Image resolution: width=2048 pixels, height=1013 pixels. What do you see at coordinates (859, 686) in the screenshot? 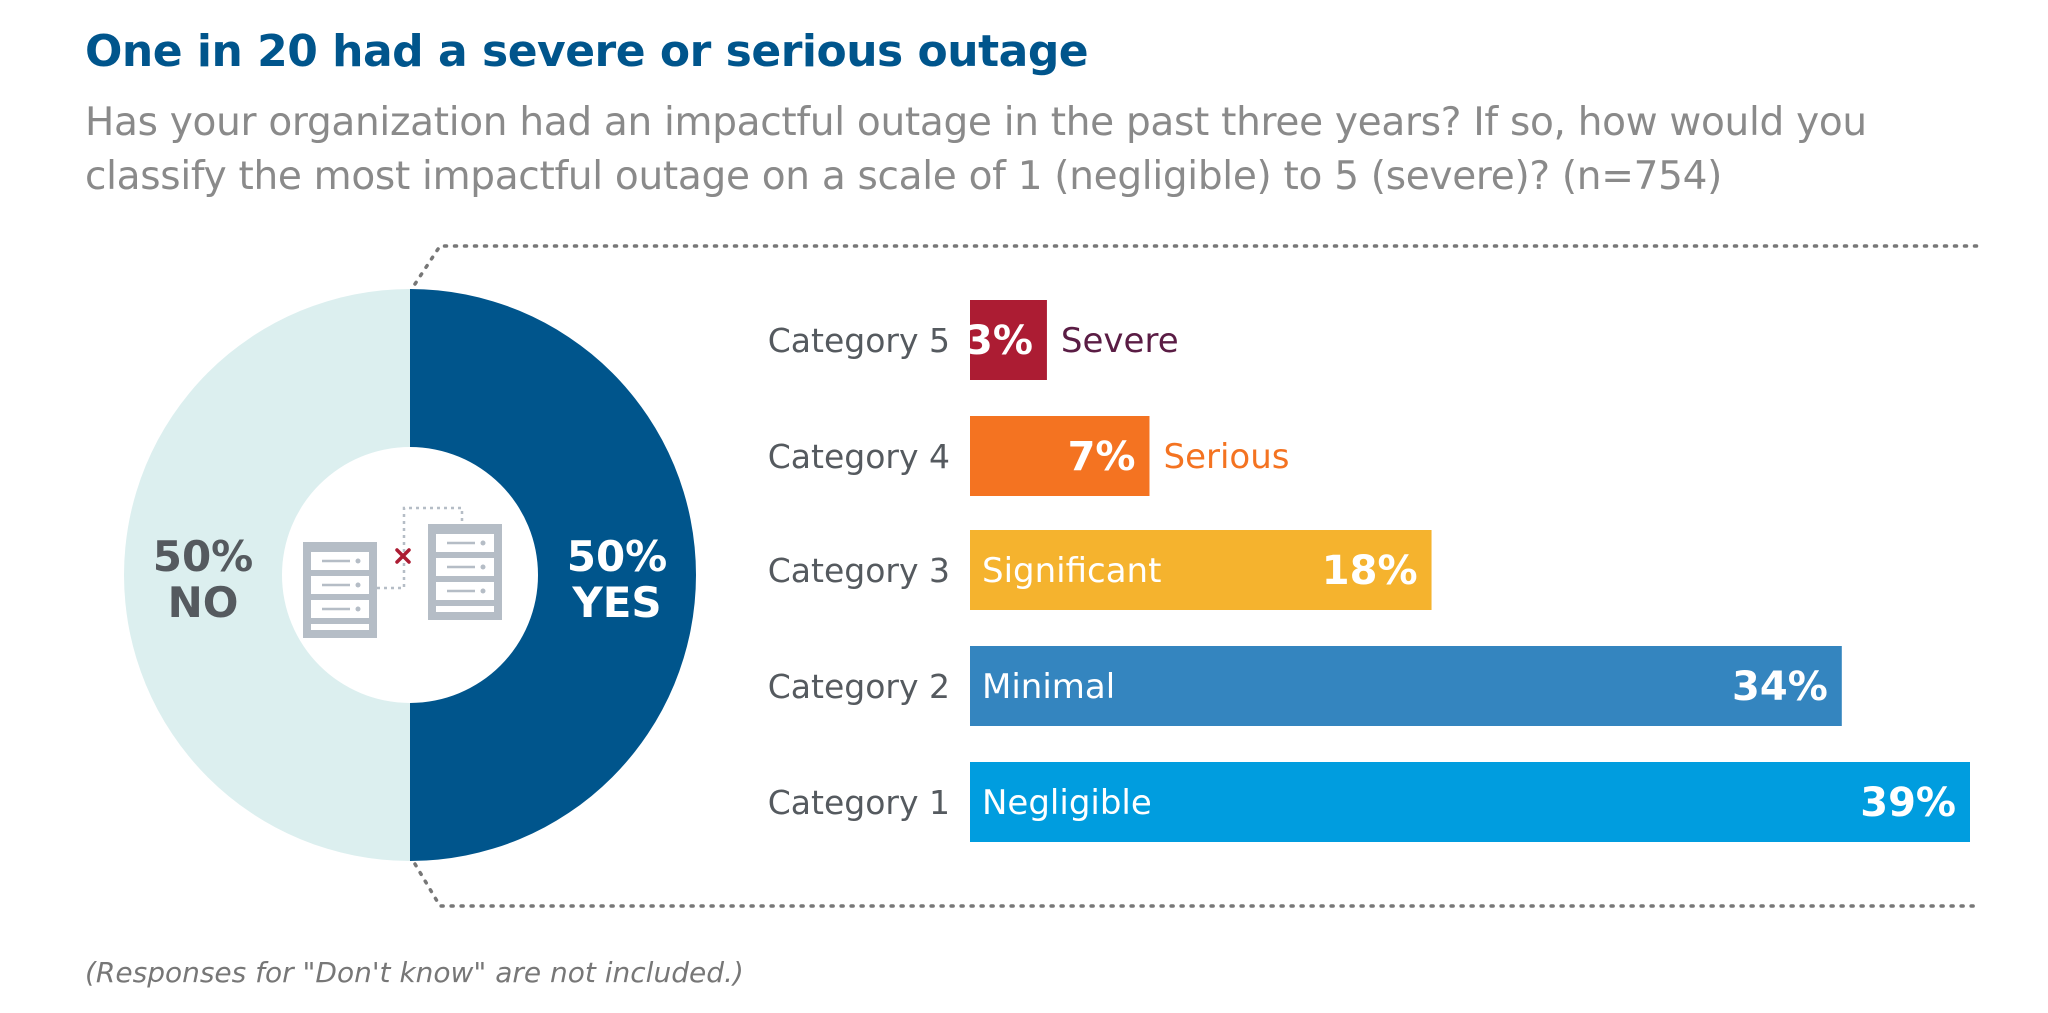
I see `category-label: Category 2` at bounding box center [859, 686].